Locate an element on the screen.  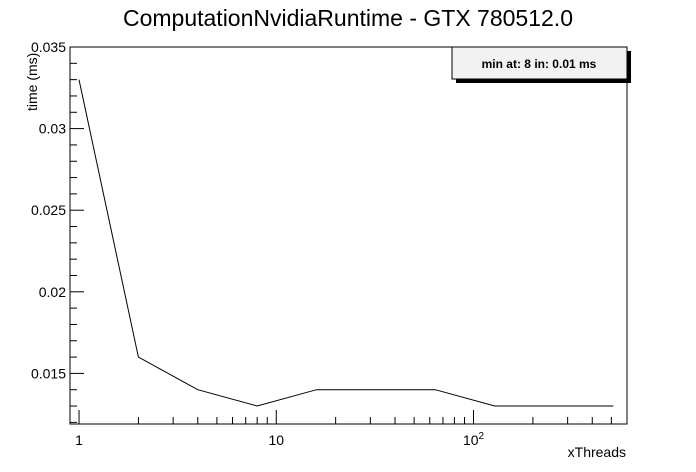
legend-box: min at: 8 in: 0.01 ms is located at coordinates (541, 64).